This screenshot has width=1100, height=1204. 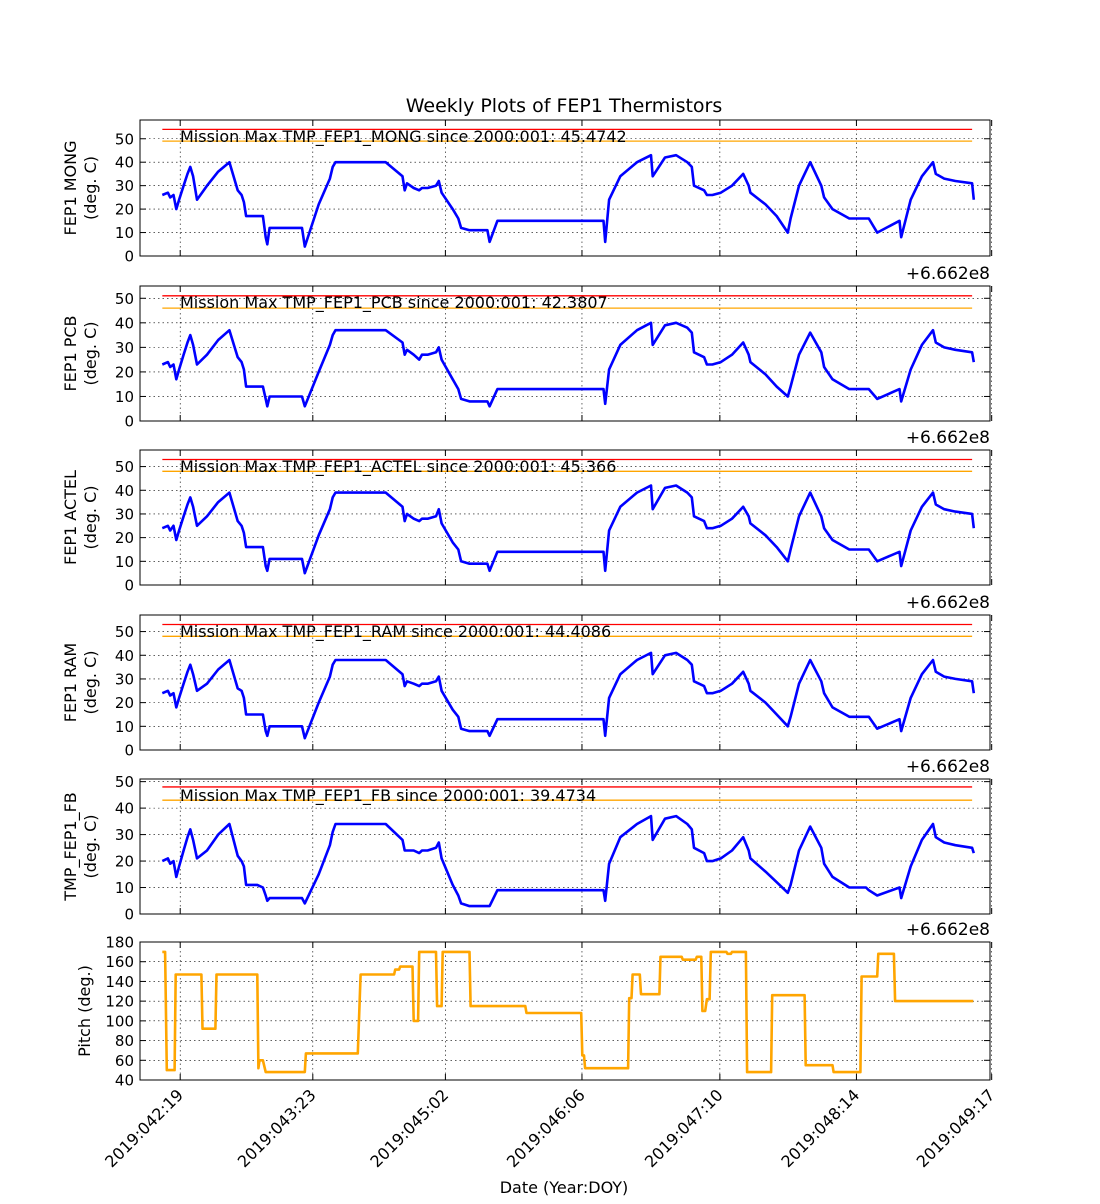 What do you see at coordinates (84, 1011) in the screenshot?
I see `y-axis-label: Pitch (deg.)` at bounding box center [84, 1011].